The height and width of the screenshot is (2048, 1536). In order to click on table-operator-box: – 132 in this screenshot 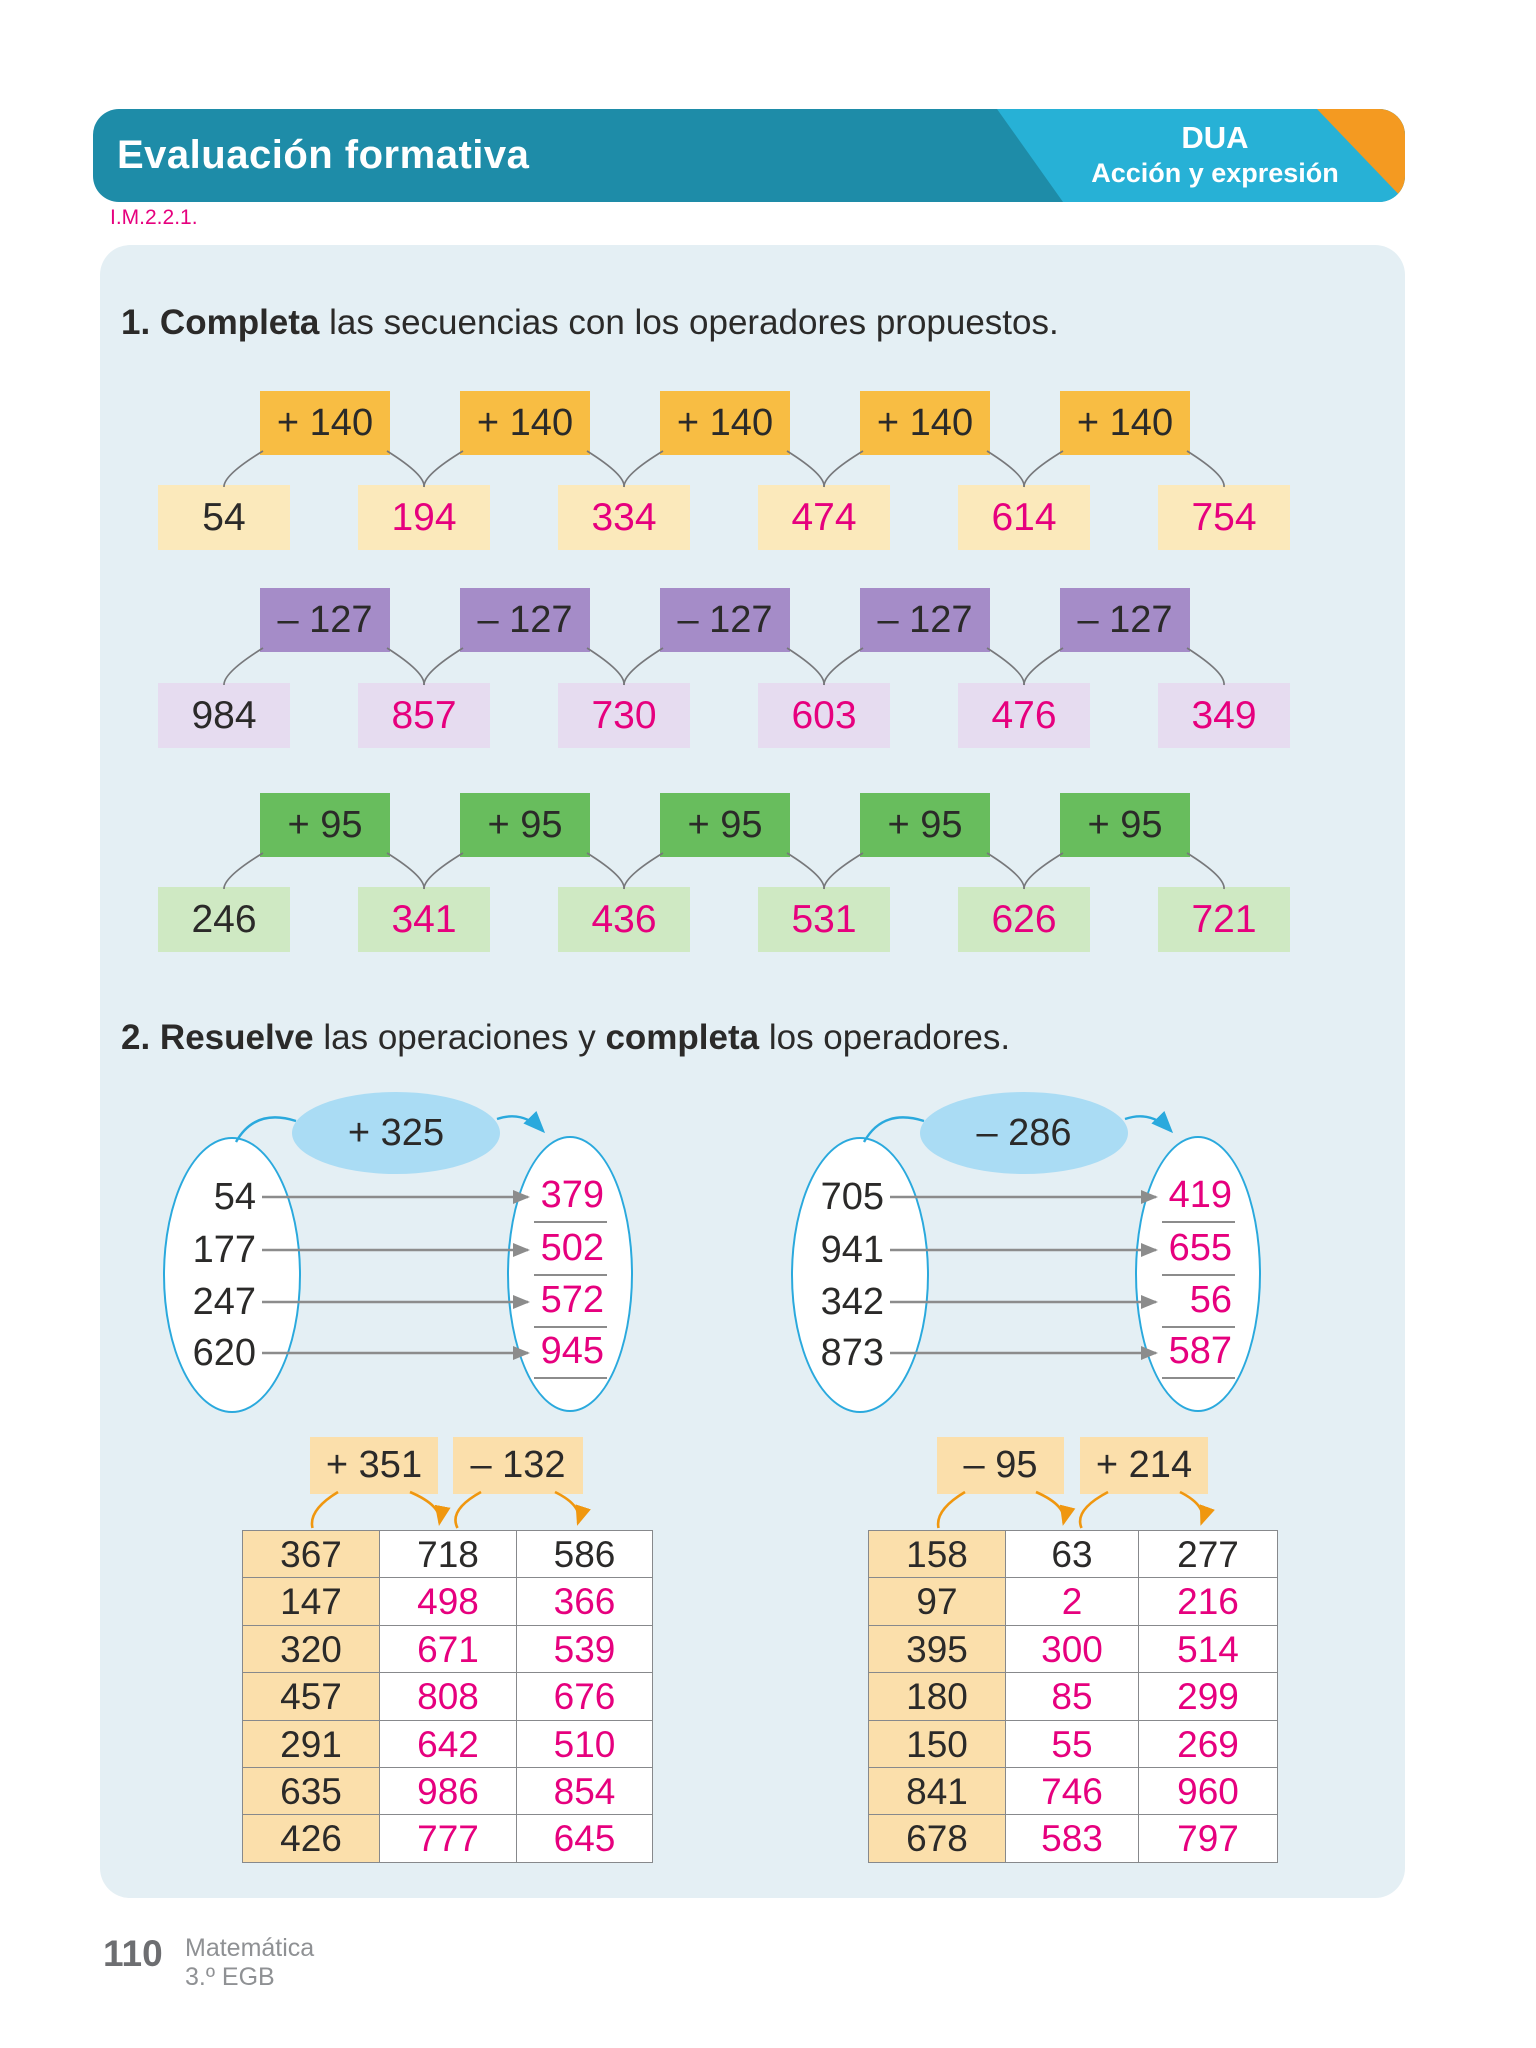, I will do `click(518, 1465)`.